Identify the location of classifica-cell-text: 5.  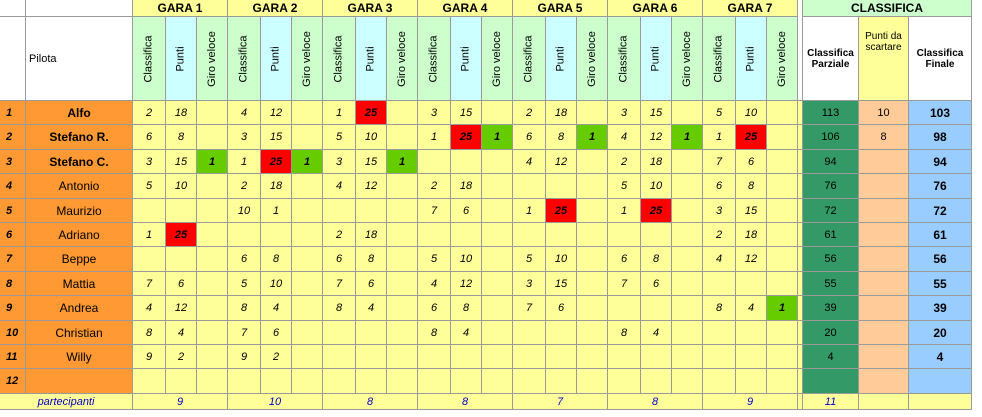
(624, 186).